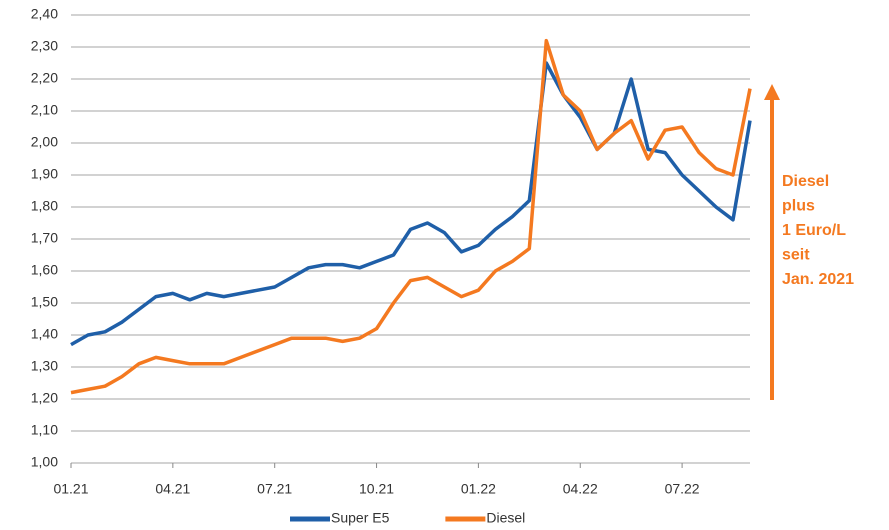  Describe the element at coordinates (805, 181) in the screenshot. I see `annotation-text: Diesel` at that location.